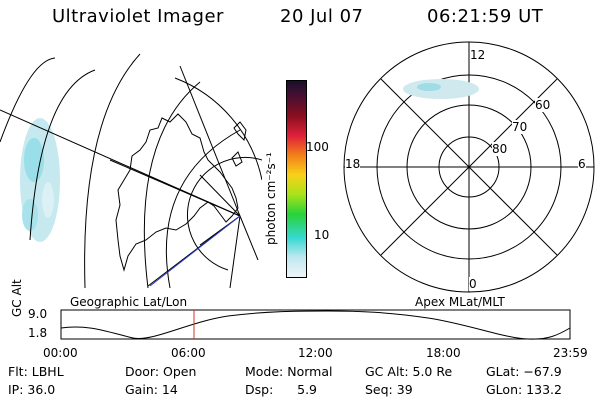 The height and width of the screenshot is (400, 600). Describe the element at coordinates (38, 333) in the screenshot. I see `orbit-ytick-1-8: 1.8` at that location.